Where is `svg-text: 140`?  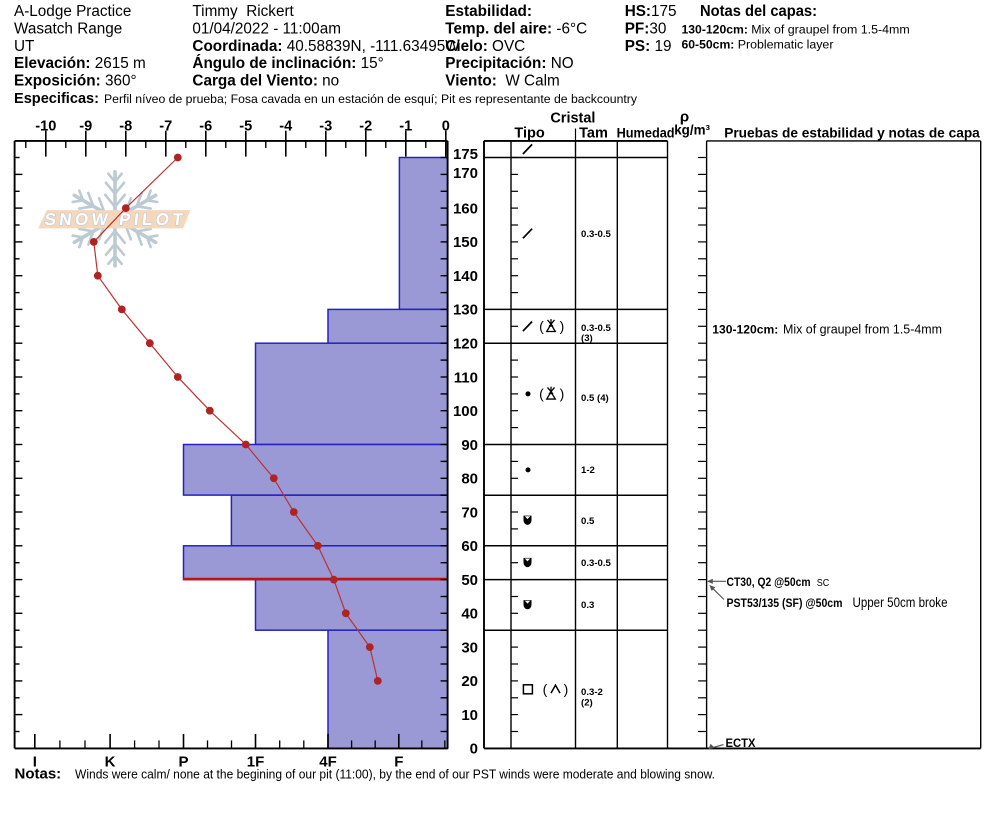 svg-text: 140 is located at coordinates (465, 276).